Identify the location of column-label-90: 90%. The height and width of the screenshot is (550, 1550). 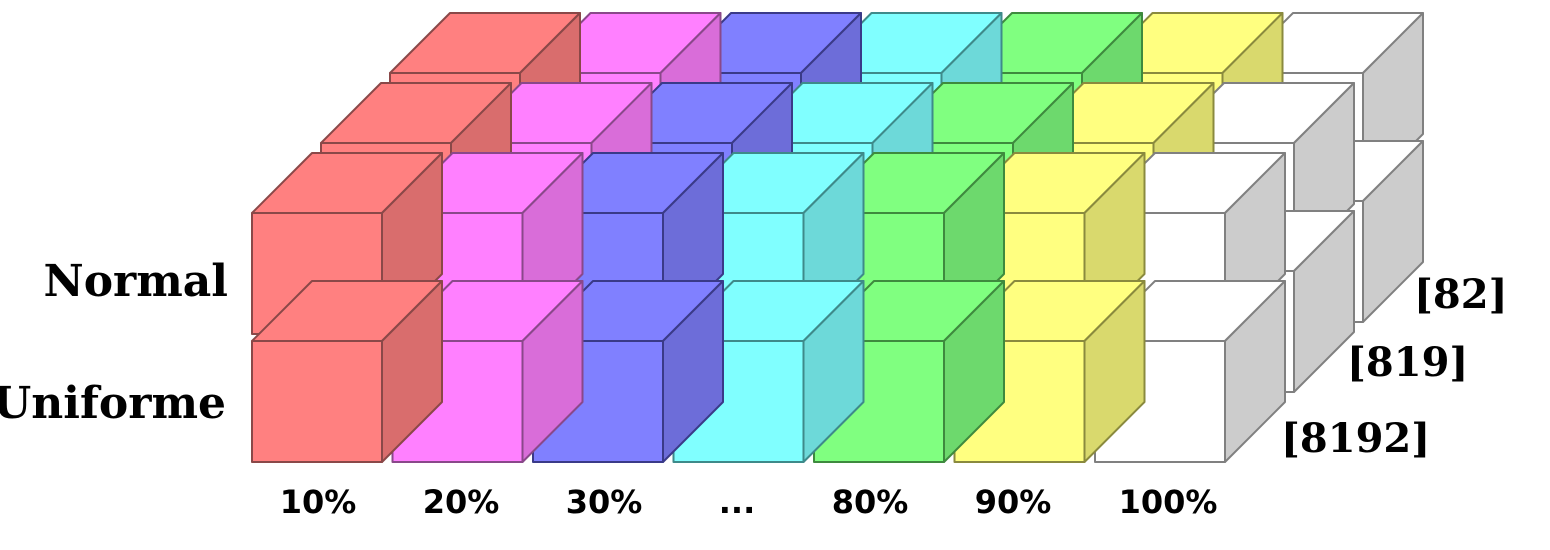
(1013, 502).